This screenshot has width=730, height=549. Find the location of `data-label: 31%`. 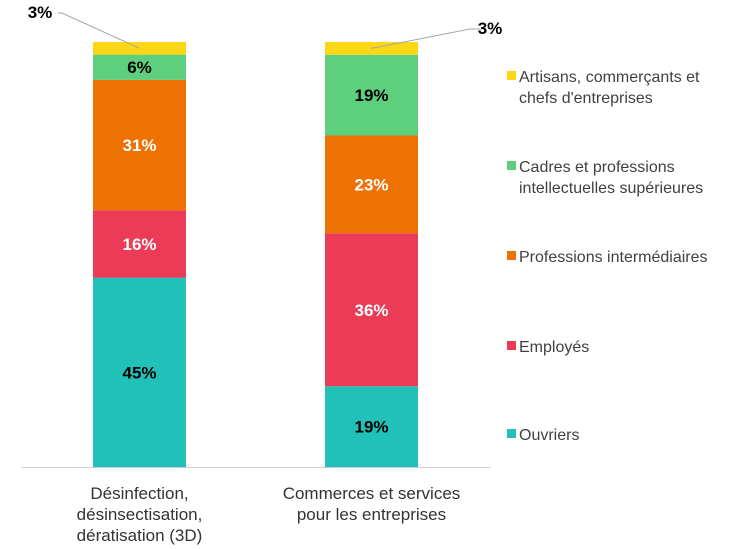

data-label: 31% is located at coordinates (139, 145).